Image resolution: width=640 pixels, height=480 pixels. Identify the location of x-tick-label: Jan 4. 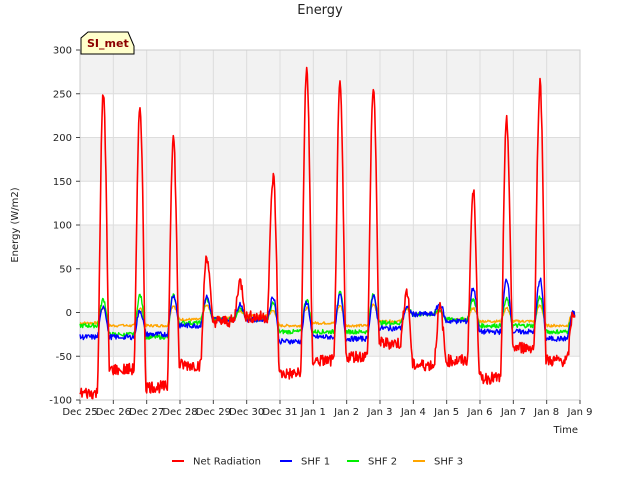
(413, 412).